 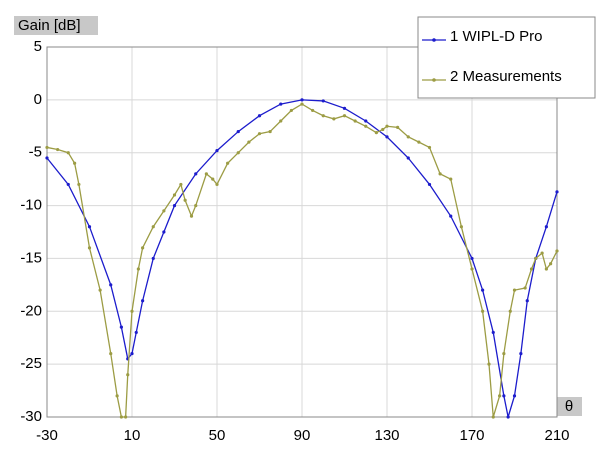 I want to click on y-tick-label: -30, so click(x=31, y=416).